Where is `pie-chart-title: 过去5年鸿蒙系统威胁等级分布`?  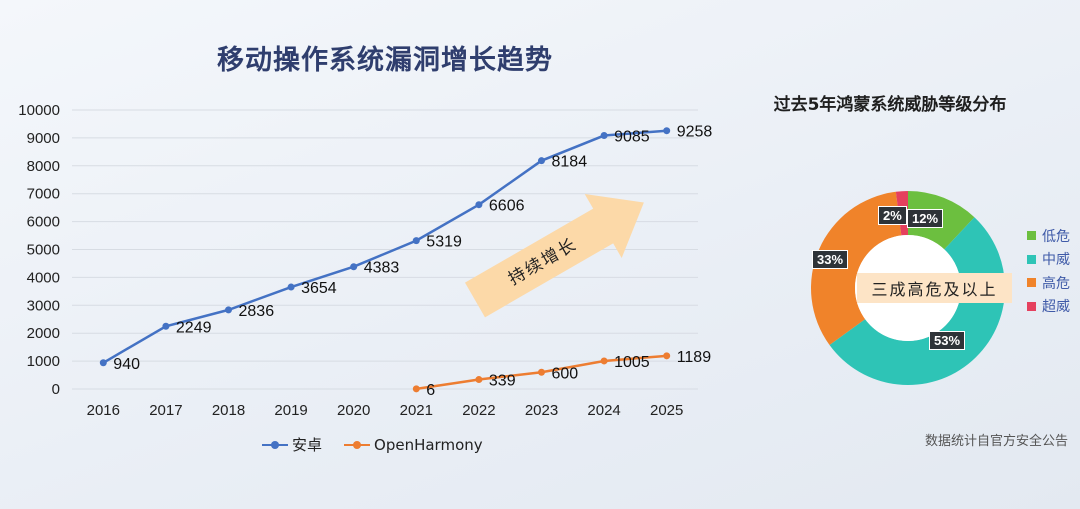 pie-chart-title: 过去5年鸿蒙系统威胁等级分布 is located at coordinates (890, 105).